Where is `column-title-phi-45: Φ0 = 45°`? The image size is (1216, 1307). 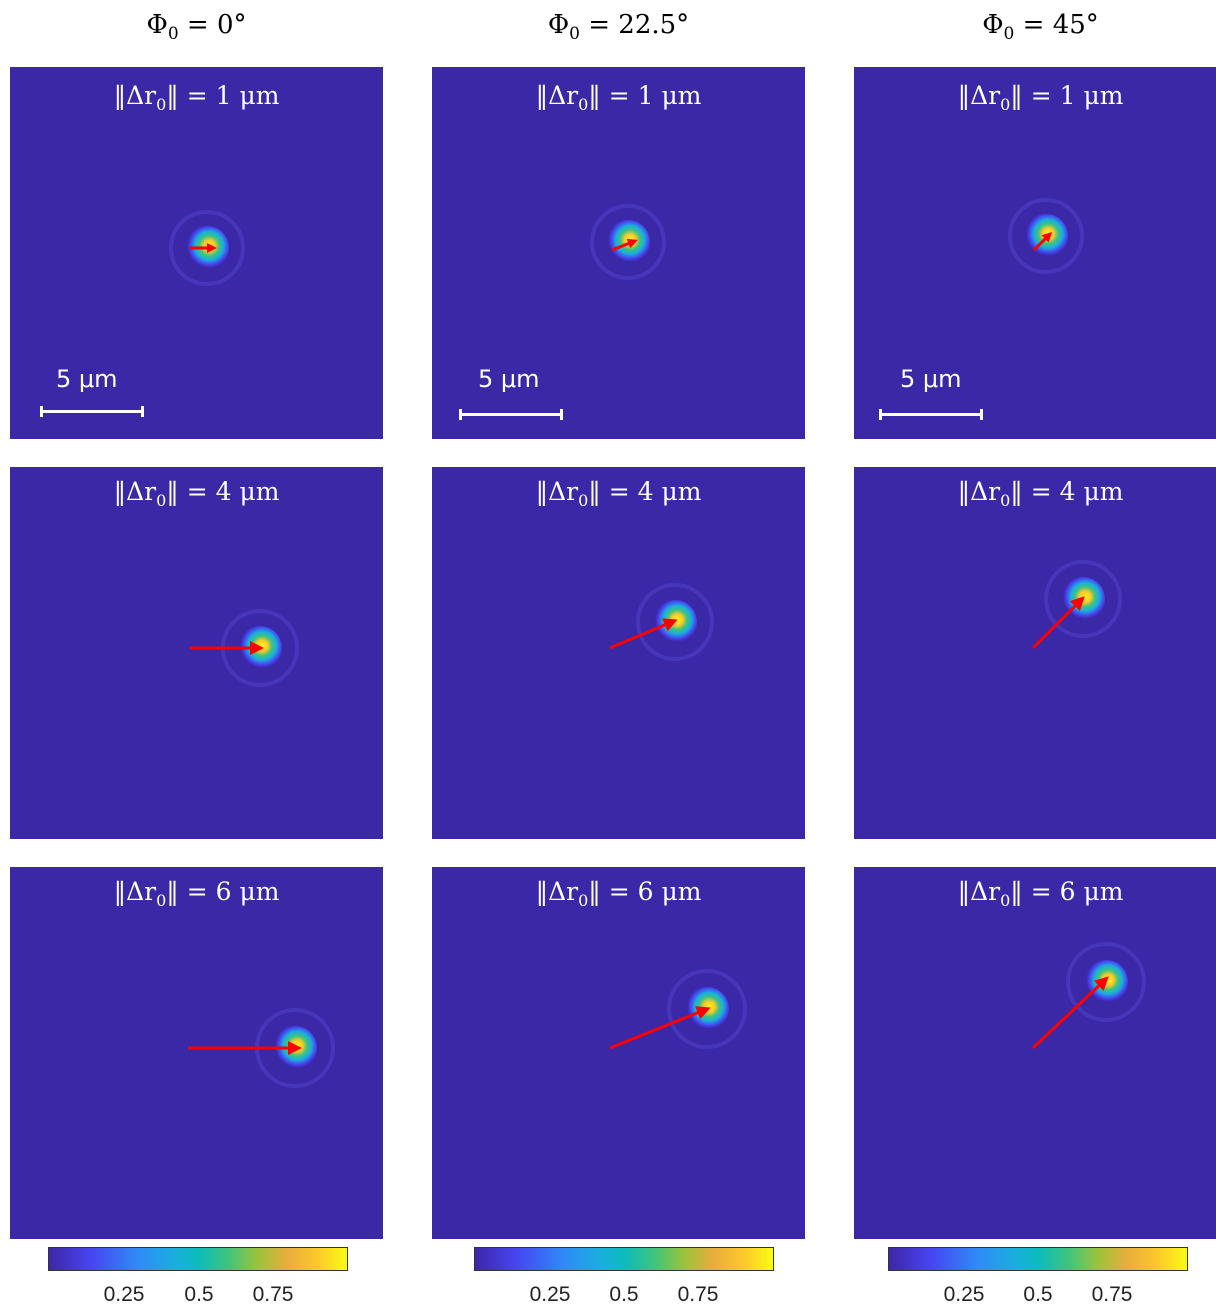
column-title-phi-45: Φ0 = 45° is located at coordinates (1035, 27).